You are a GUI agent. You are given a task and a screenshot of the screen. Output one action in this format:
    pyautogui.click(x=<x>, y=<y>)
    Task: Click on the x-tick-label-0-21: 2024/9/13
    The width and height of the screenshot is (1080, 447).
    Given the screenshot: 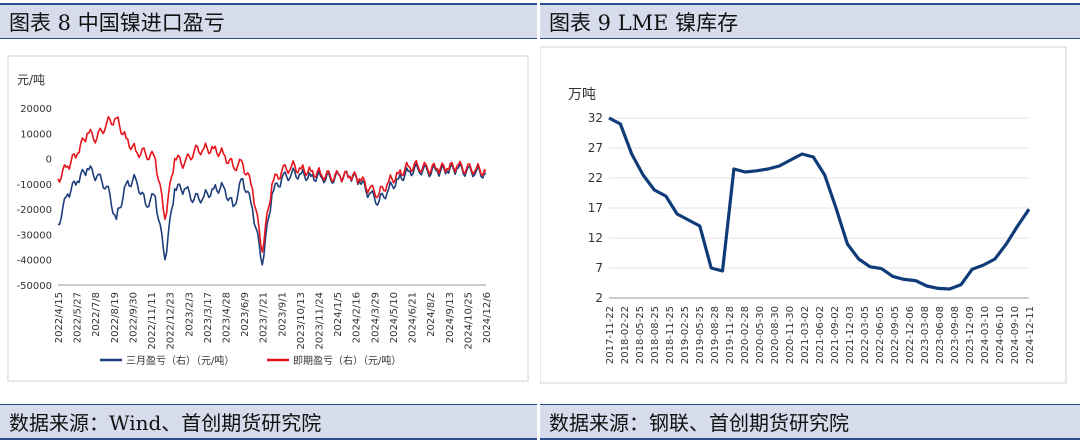 What is the action you would take?
    pyautogui.click(x=450, y=317)
    